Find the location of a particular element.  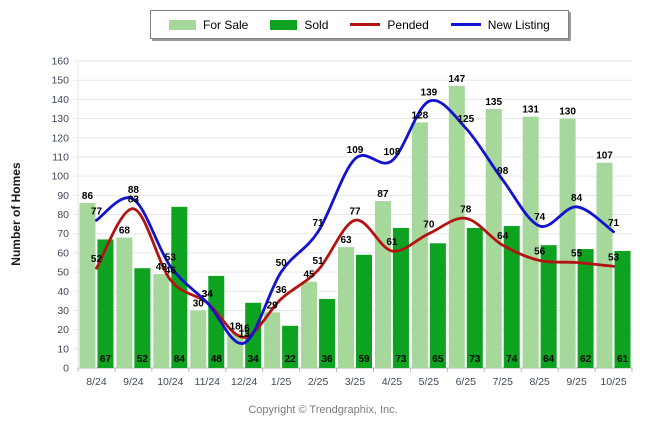

x-tick-label: 11/24 is located at coordinates (208, 382).